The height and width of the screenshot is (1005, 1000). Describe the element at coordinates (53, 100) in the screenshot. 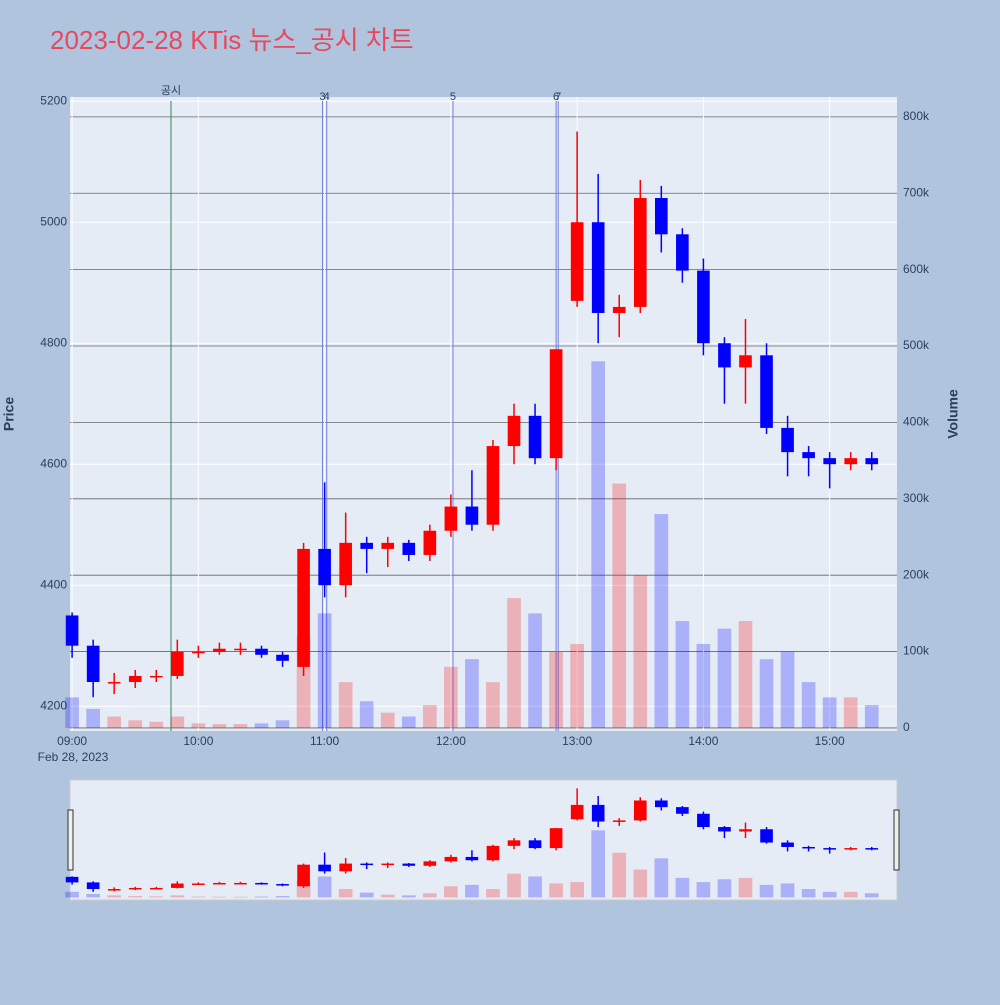

I see `y-tick-label: 5200` at that location.